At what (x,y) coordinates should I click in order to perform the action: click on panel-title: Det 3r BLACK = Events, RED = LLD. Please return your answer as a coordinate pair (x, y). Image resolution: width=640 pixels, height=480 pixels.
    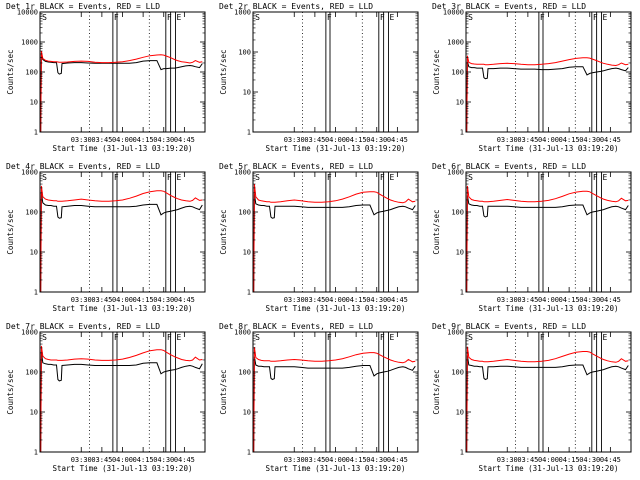
    Looking at the image, I should click on (509, 6).